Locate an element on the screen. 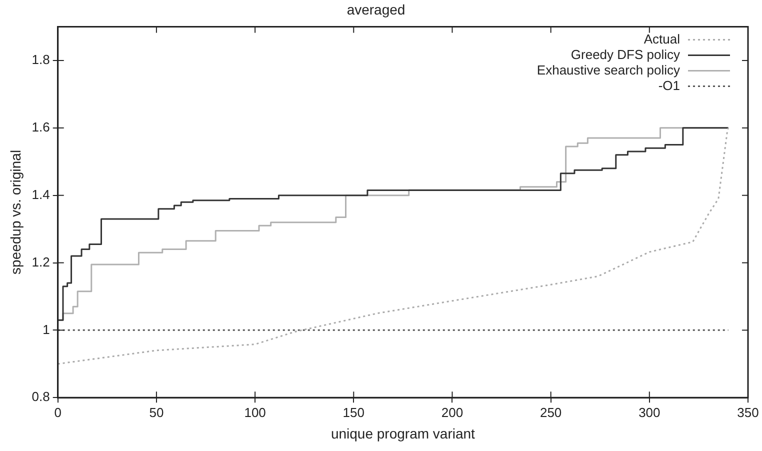 This screenshot has height=451, width=762. legend-label: -O1 is located at coordinates (669, 85).